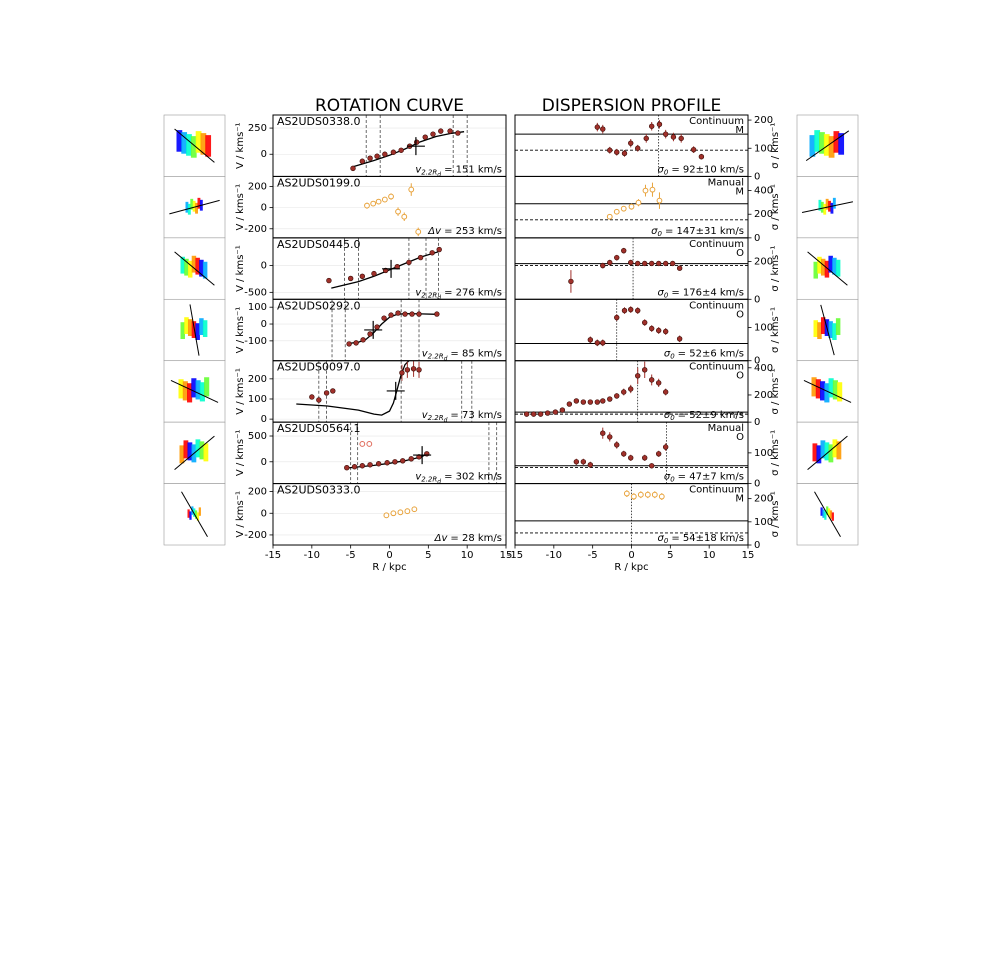  I want to click on flag-label: O, so click(740, 314).